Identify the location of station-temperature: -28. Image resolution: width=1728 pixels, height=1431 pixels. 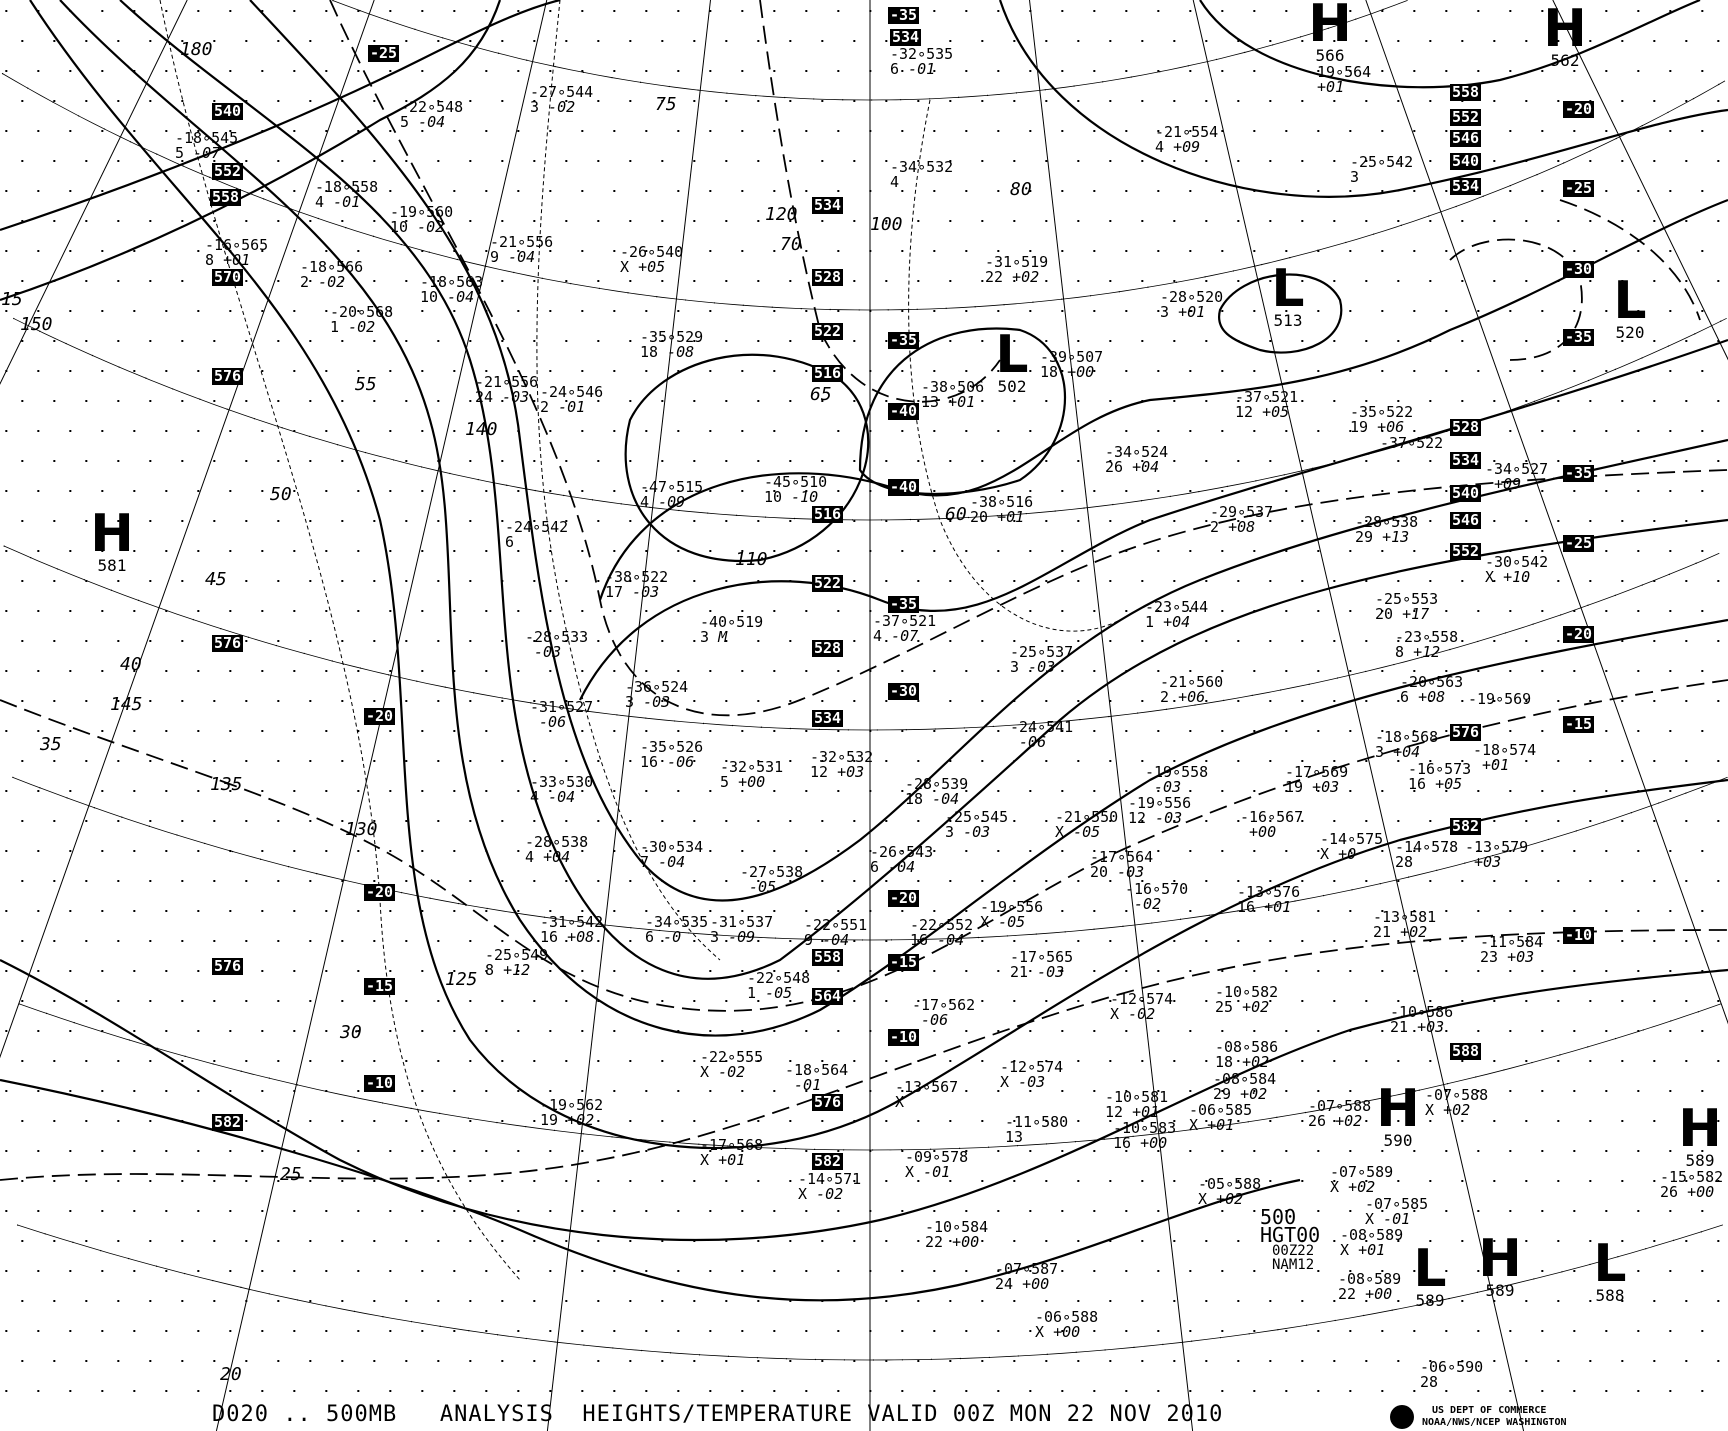
(539, 637).